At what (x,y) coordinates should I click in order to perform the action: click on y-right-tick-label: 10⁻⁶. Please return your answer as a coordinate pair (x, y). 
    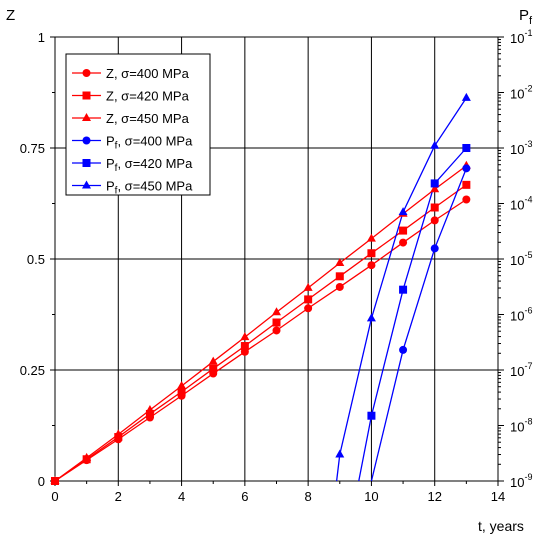
    Looking at the image, I should click on (521, 315).